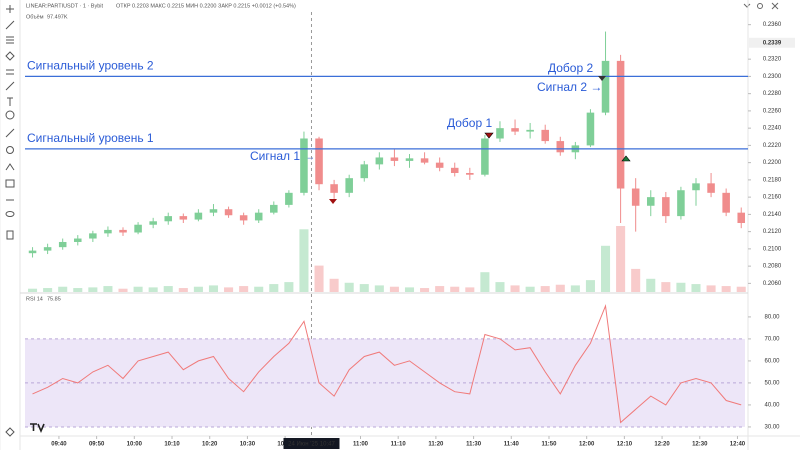 This screenshot has width=800, height=450. I want to click on y-tick-label: 40.00, so click(772, 406).